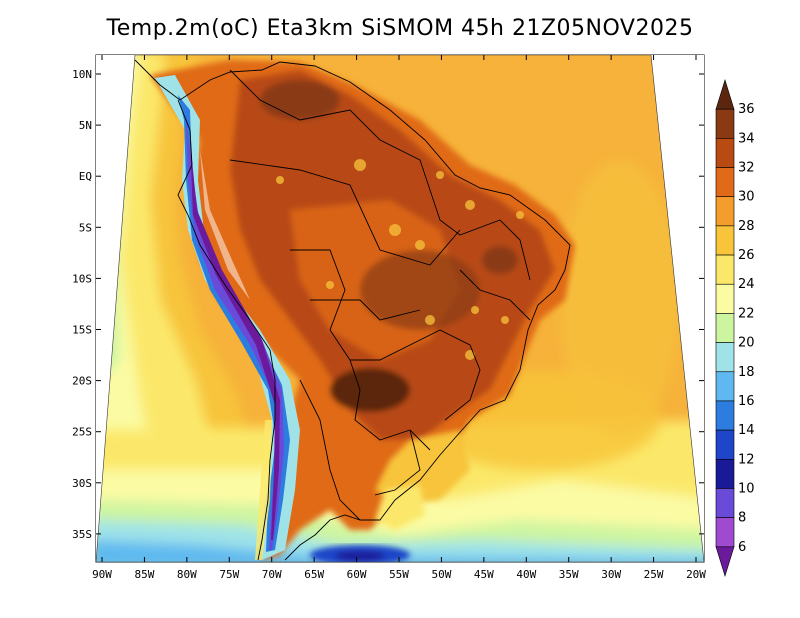 The height and width of the screenshot is (618, 800). I want to click on border-bahia, so click(495, 295).